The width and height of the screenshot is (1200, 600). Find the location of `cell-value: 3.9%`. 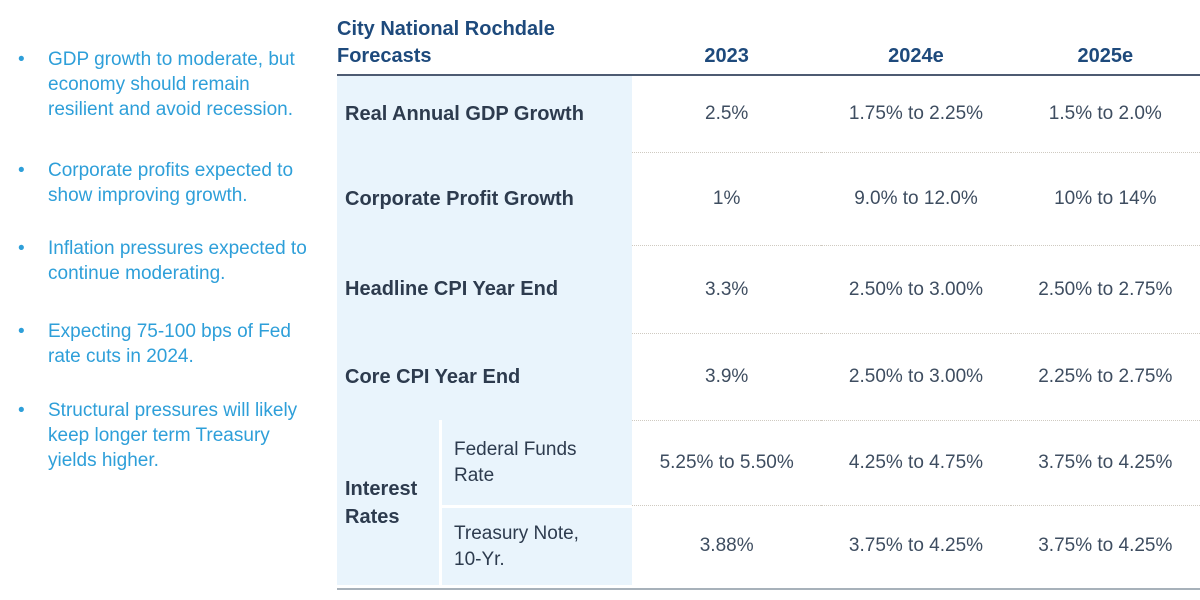

cell-value: 3.9% is located at coordinates (727, 376).